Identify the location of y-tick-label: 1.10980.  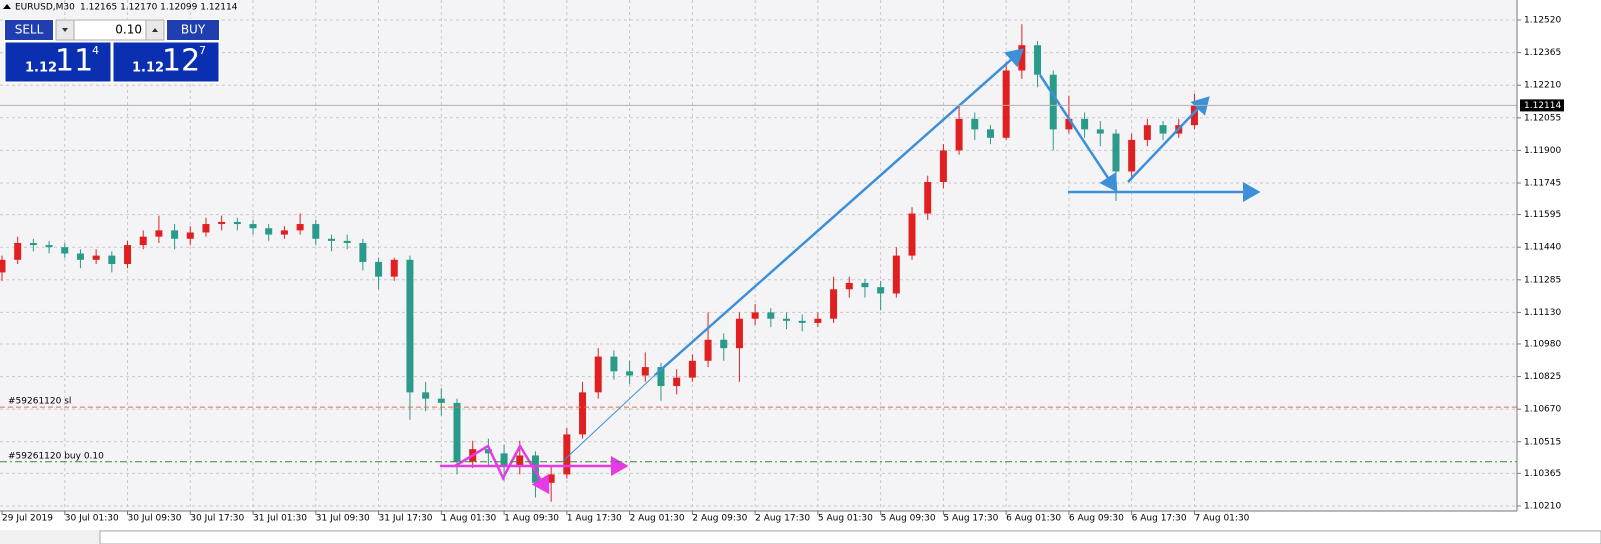
(1542, 344).